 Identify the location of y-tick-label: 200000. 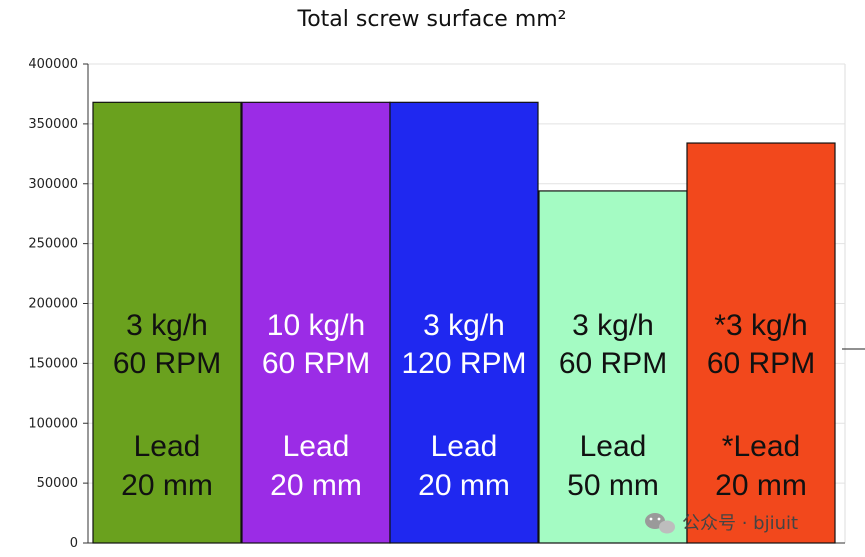
(53, 304).